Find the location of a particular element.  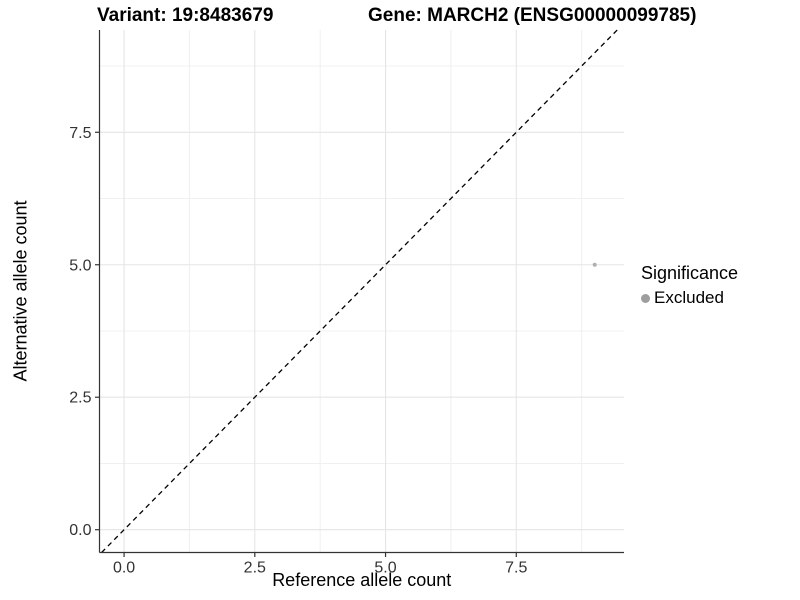

legend-item-label: Excluded is located at coordinates (689, 297).